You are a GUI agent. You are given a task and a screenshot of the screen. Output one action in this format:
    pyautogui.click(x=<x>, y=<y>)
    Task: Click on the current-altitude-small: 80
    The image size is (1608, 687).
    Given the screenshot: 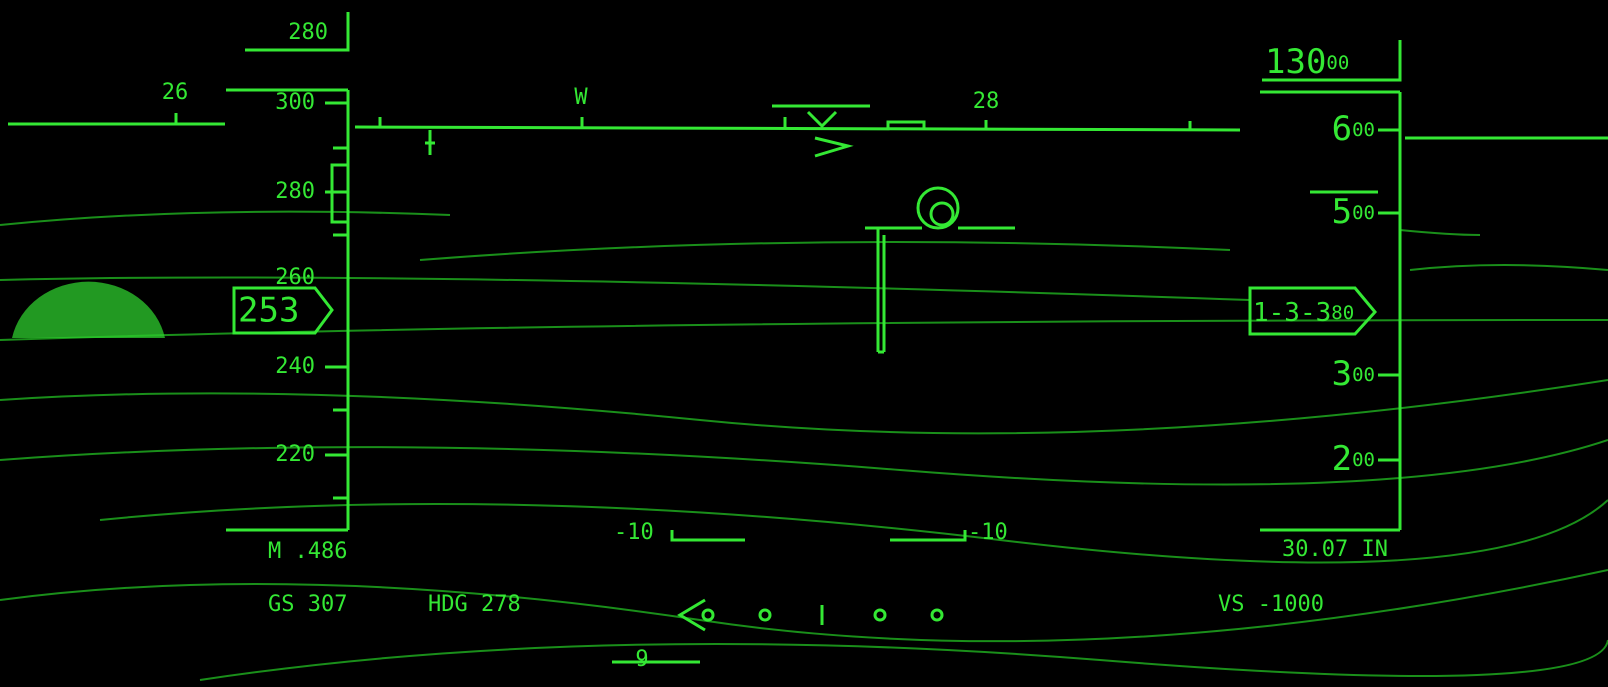 What is the action you would take?
    pyautogui.click(x=1342, y=313)
    